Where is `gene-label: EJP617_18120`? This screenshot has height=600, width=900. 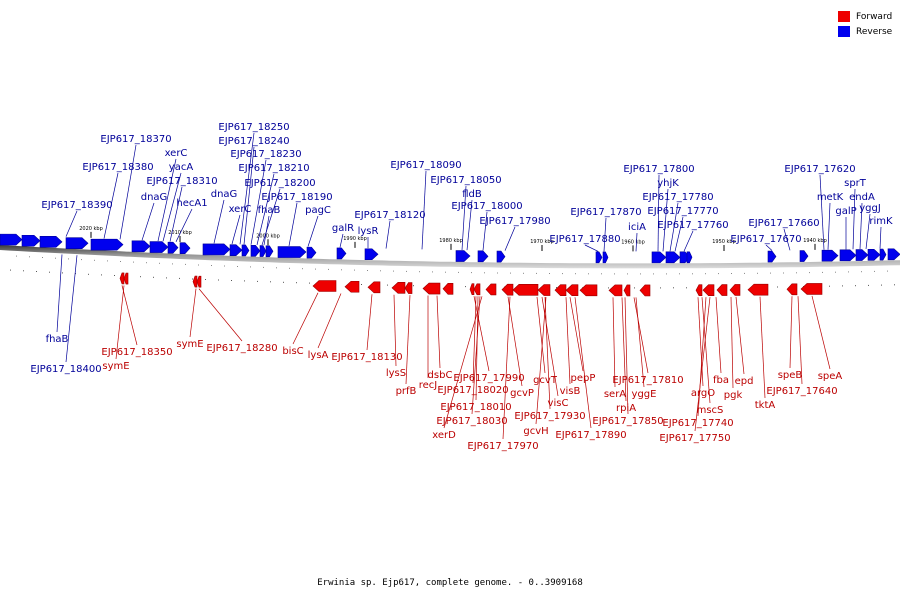 gene-label: EJP617_18120 is located at coordinates (389, 215).